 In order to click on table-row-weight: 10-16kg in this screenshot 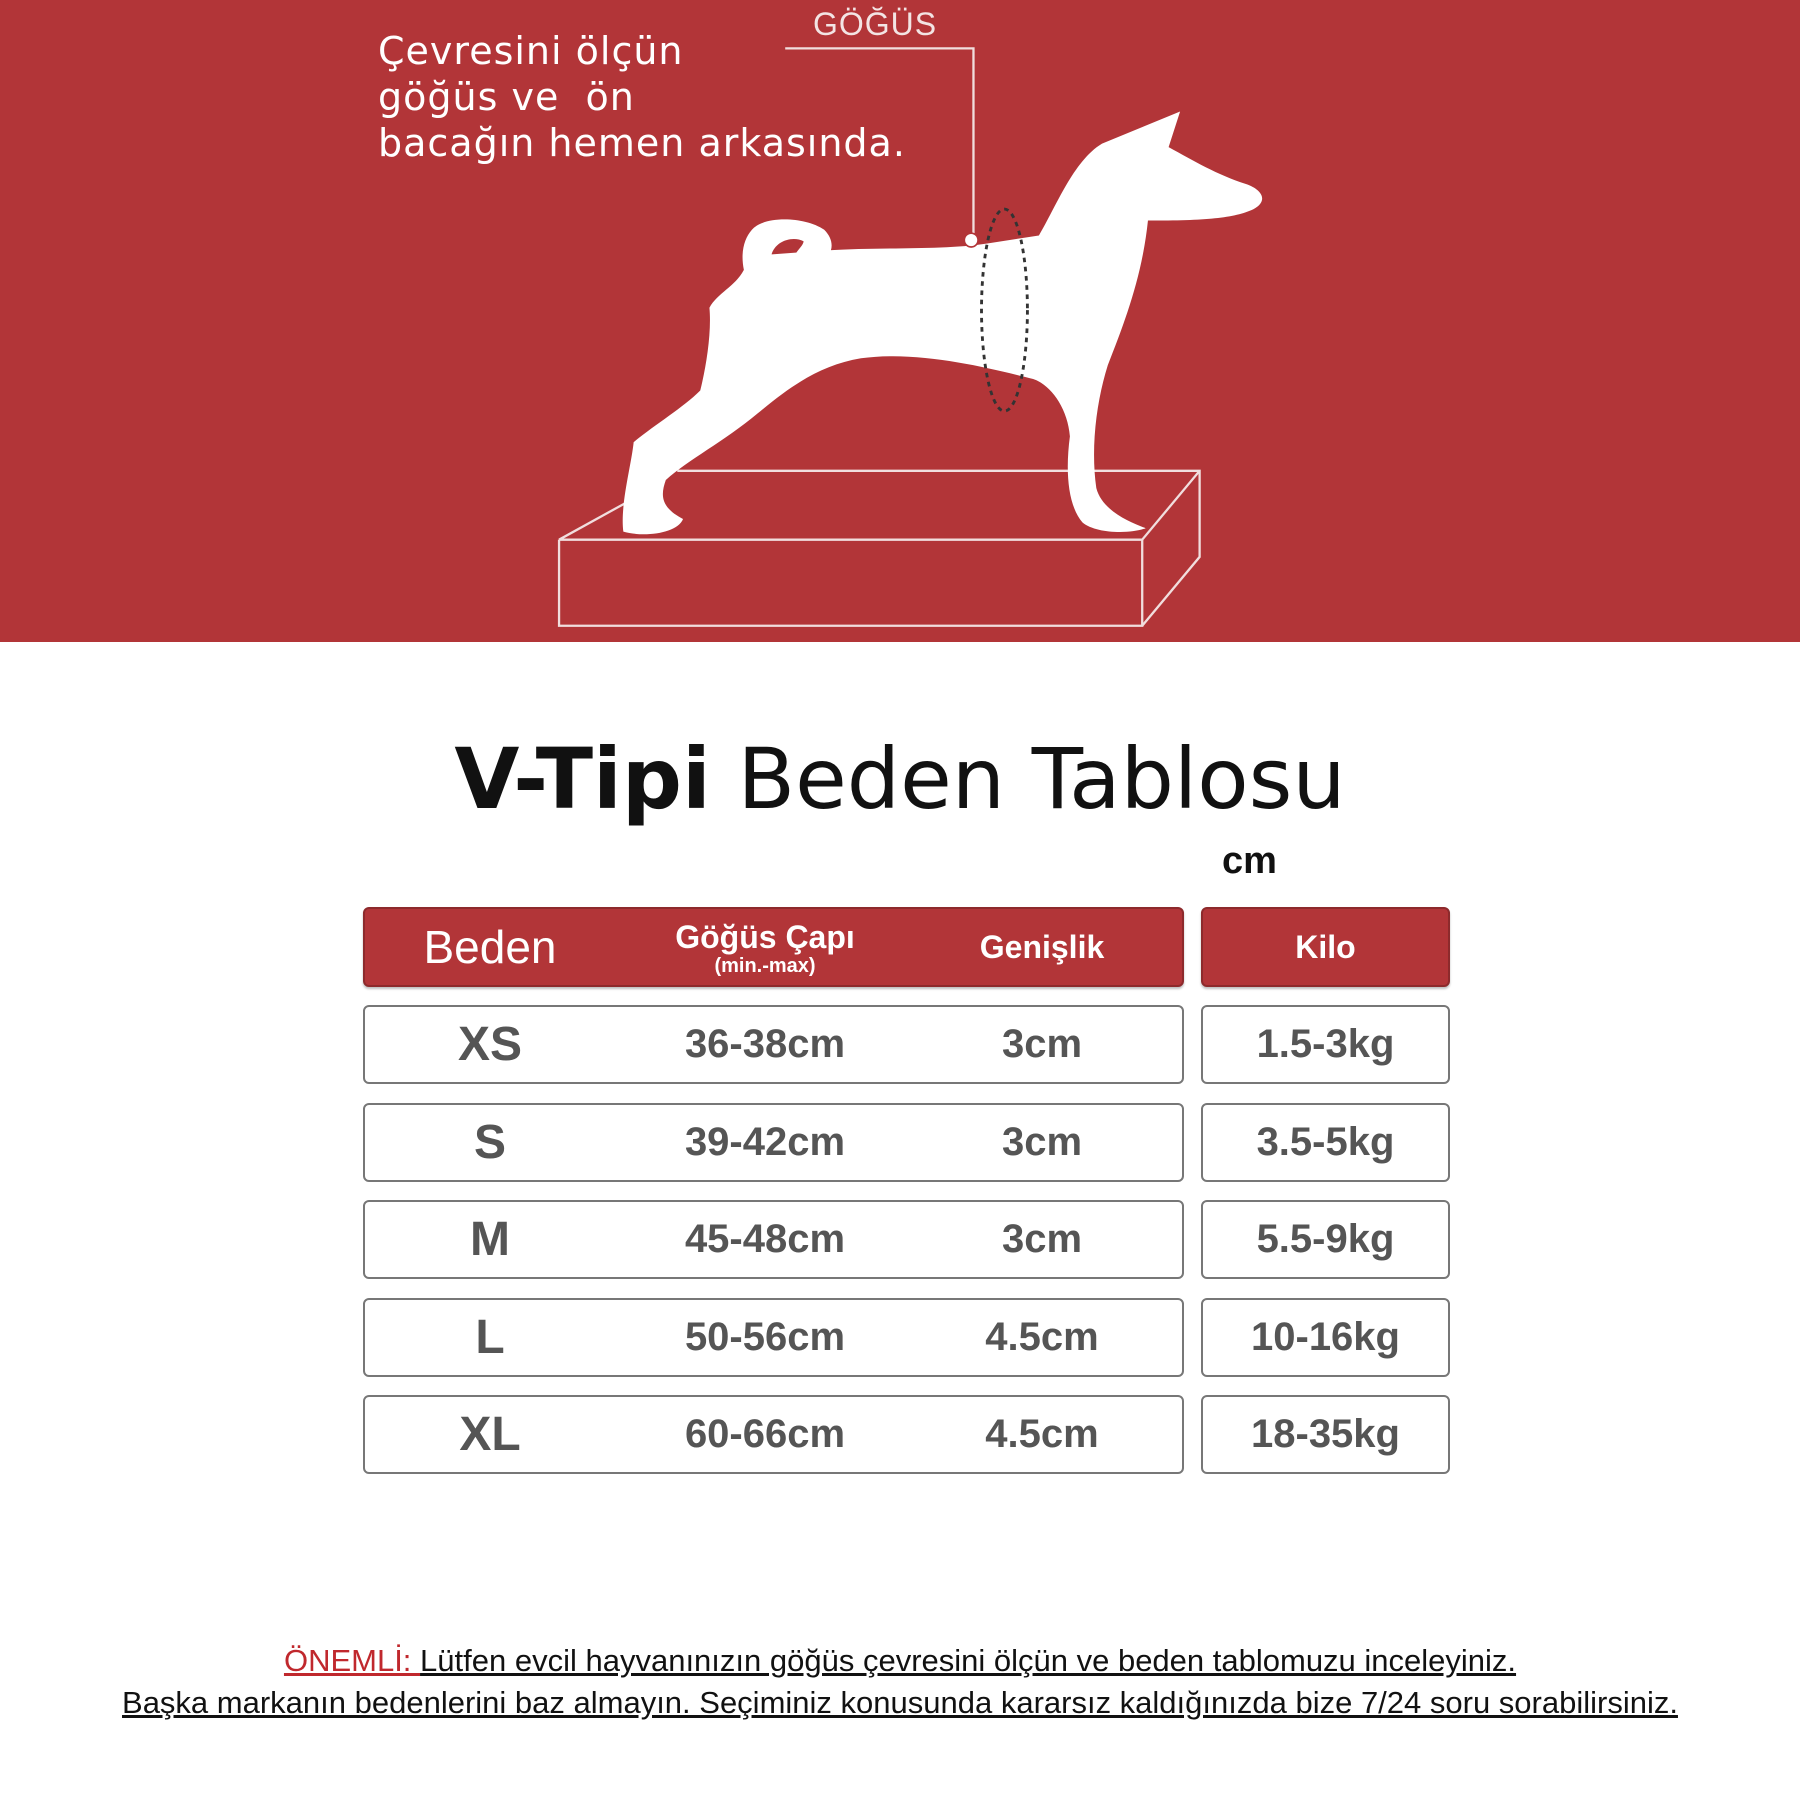, I will do `click(1325, 1337)`.